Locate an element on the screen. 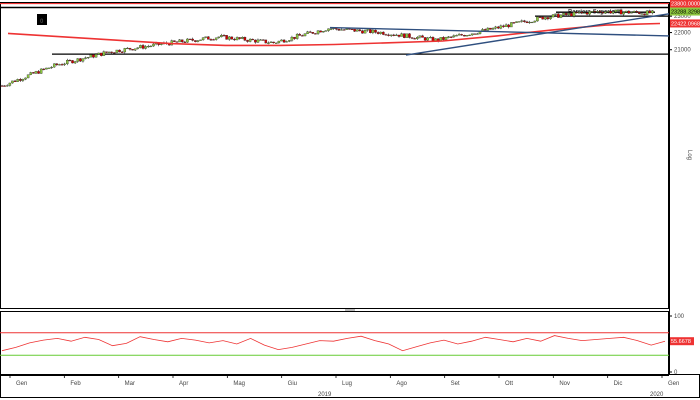 The width and height of the screenshot is (700, 400). corner-label: 0 is located at coordinates (42, 22).